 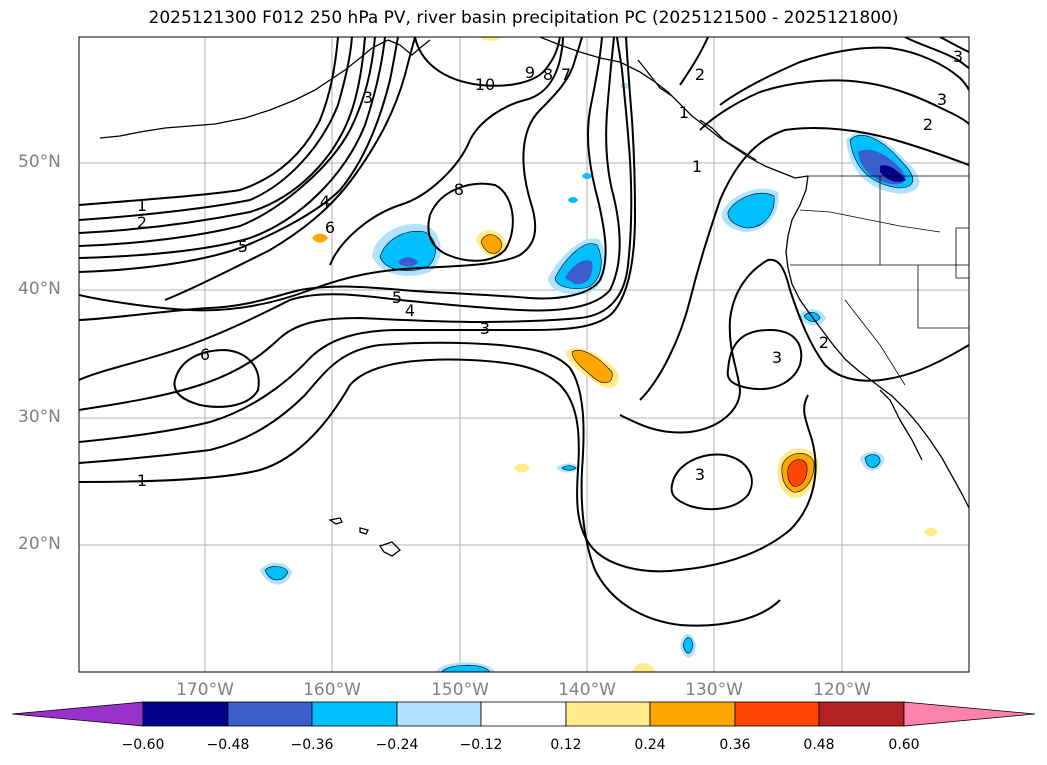 What do you see at coordinates (205, 690) in the screenshot?
I see `lon-label: 170°W` at bounding box center [205, 690].